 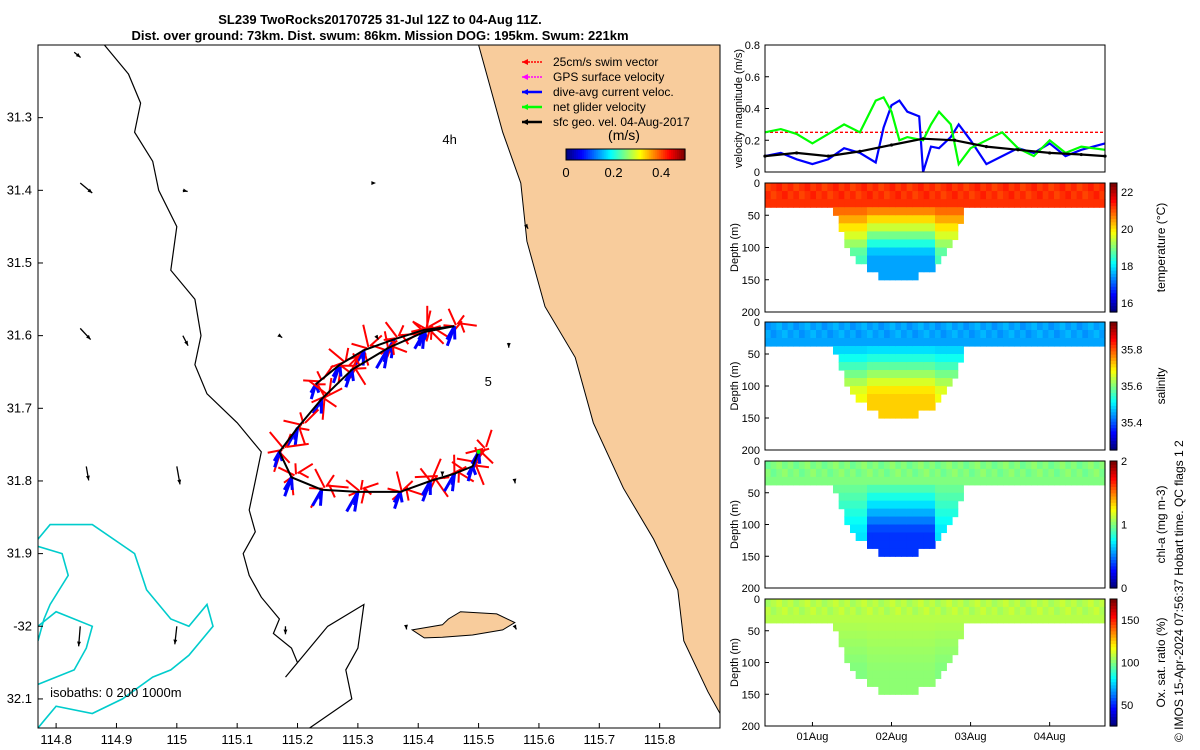 What do you see at coordinates (739, 108) in the screenshot?
I see `velocity-ylabel: velocity magnitude (m/s)` at bounding box center [739, 108].